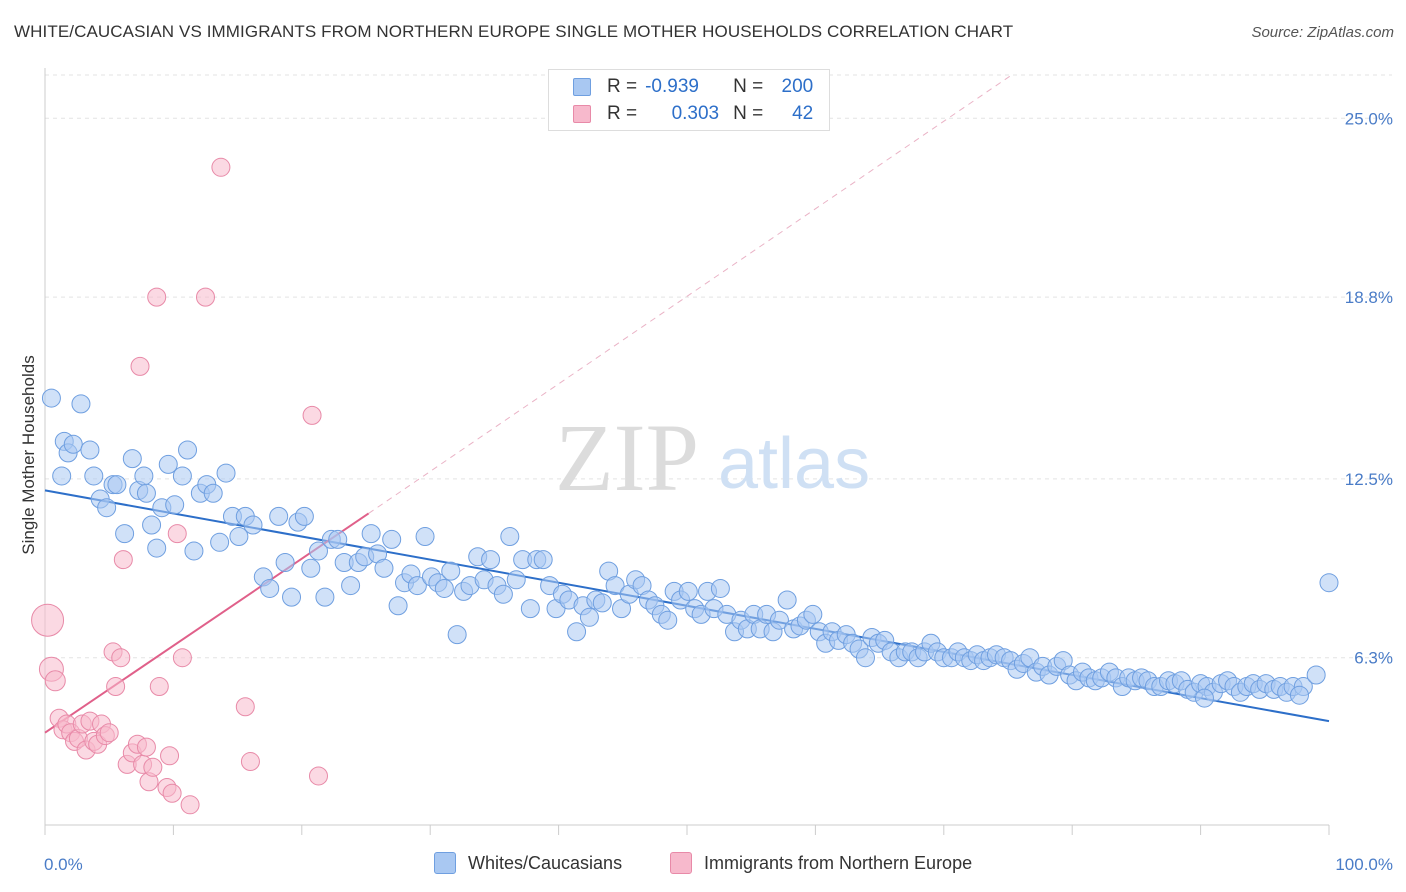 The image size is (1406, 892). I want to click on legend-row-immigrants: R = 0.303 N = 42, so click(693, 114).